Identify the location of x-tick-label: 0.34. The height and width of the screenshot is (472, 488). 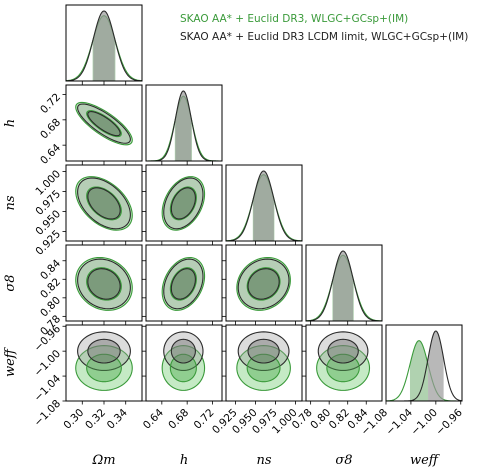
(117, 418).